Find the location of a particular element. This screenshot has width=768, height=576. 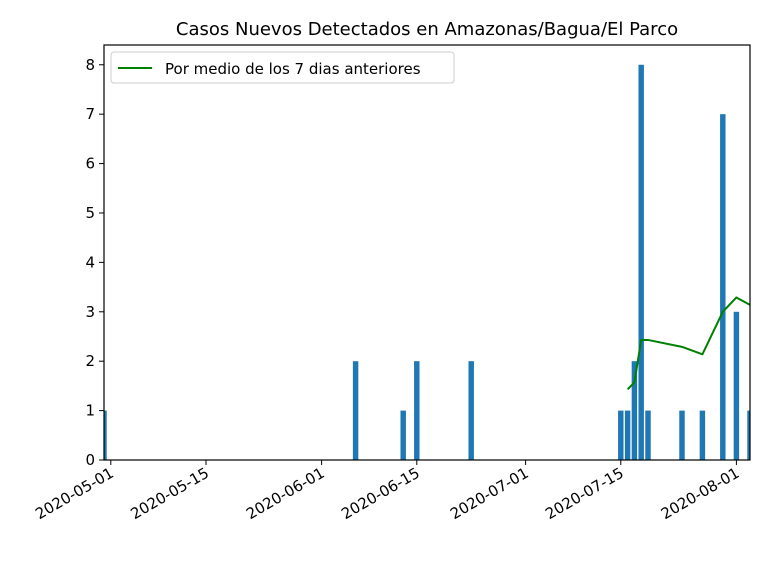

legend: Por medio de los 7 dias anteriores is located at coordinates (282, 67).